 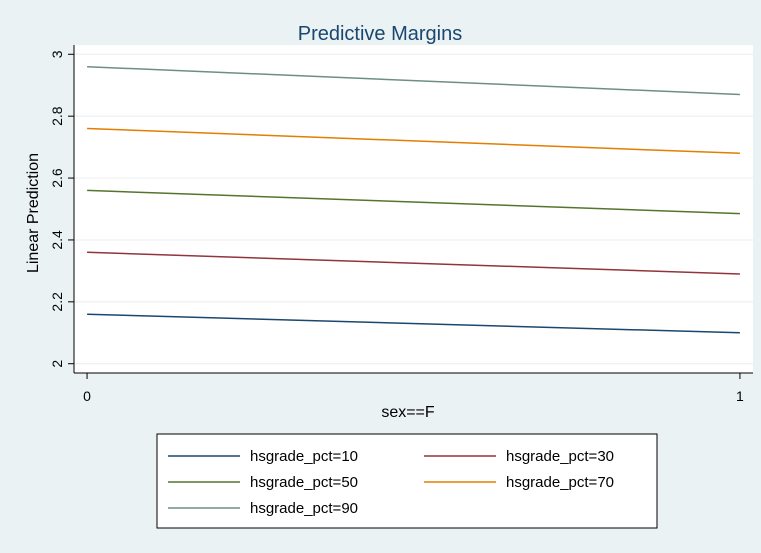 What do you see at coordinates (87, 396) in the screenshot?
I see `x-tick-label: 0` at bounding box center [87, 396].